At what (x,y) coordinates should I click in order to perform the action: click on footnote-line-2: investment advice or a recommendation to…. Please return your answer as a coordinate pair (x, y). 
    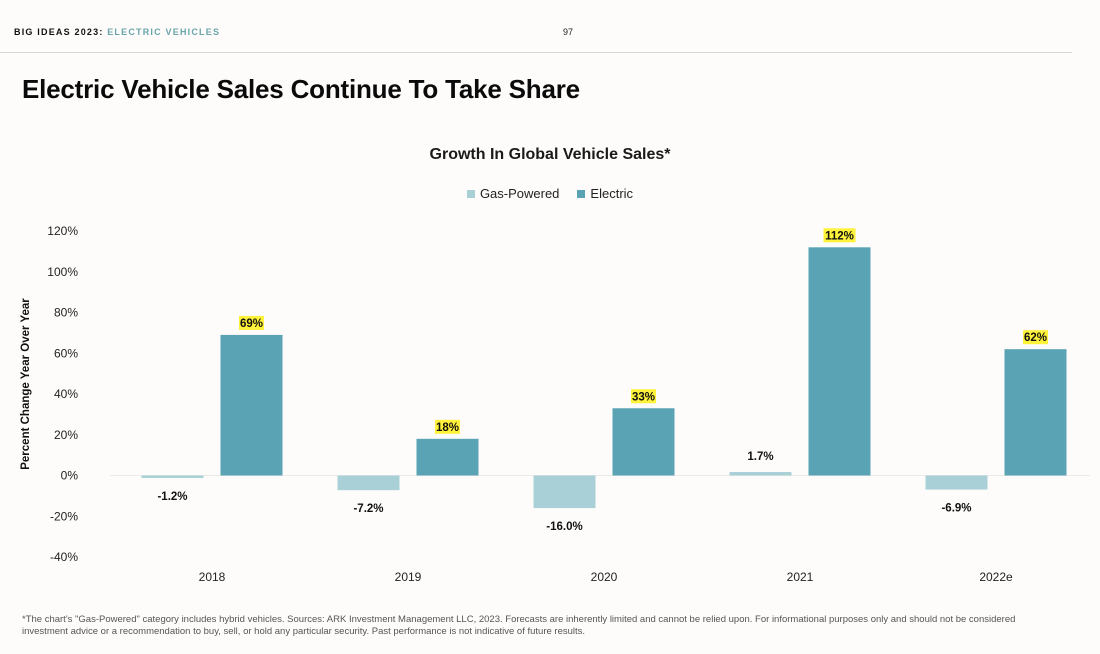
    Looking at the image, I should click on (304, 631).